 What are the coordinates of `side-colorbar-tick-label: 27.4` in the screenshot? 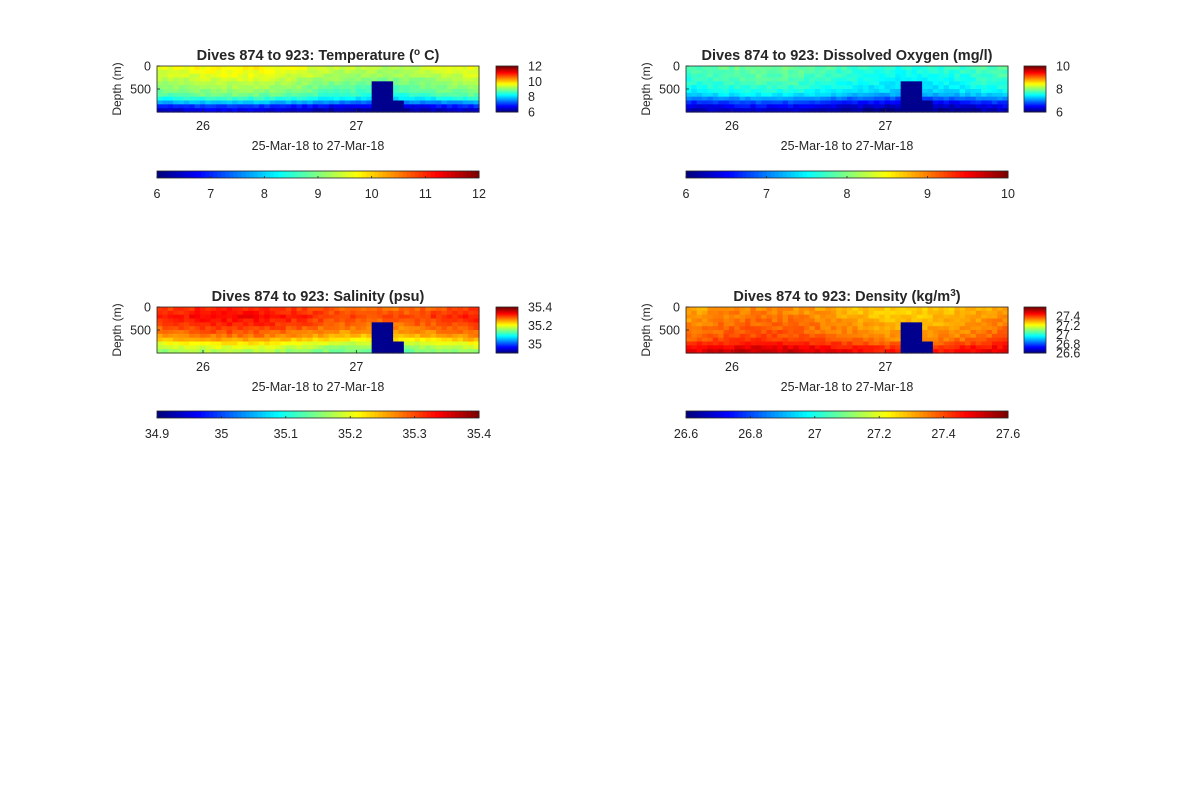 It's located at (1068, 317).